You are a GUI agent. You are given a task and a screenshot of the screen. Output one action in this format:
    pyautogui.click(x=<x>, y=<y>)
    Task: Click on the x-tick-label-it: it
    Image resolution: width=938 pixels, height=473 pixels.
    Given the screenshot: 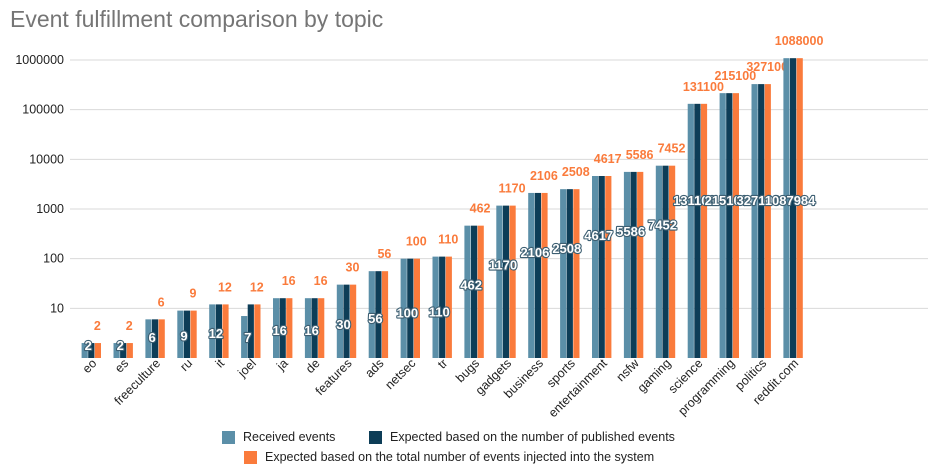 What is the action you would take?
    pyautogui.click(x=220, y=363)
    